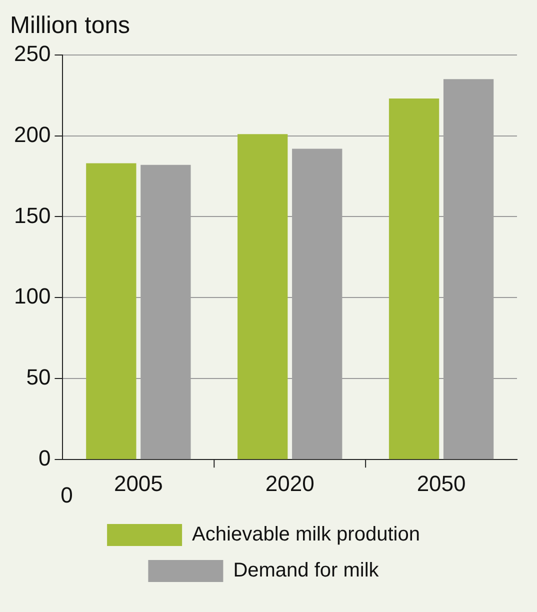  Describe the element at coordinates (306, 571) in the screenshot. I see `legend-label: Demand for milk` at that location.